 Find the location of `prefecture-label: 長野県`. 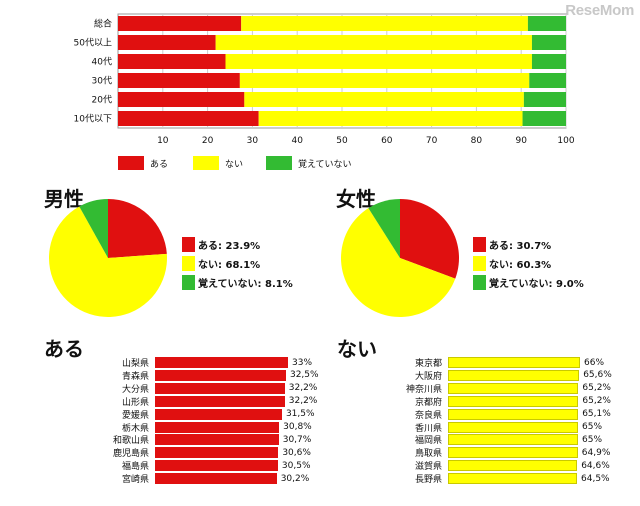

prefecture-label: 長野県 is located at coordinates (428, 480).